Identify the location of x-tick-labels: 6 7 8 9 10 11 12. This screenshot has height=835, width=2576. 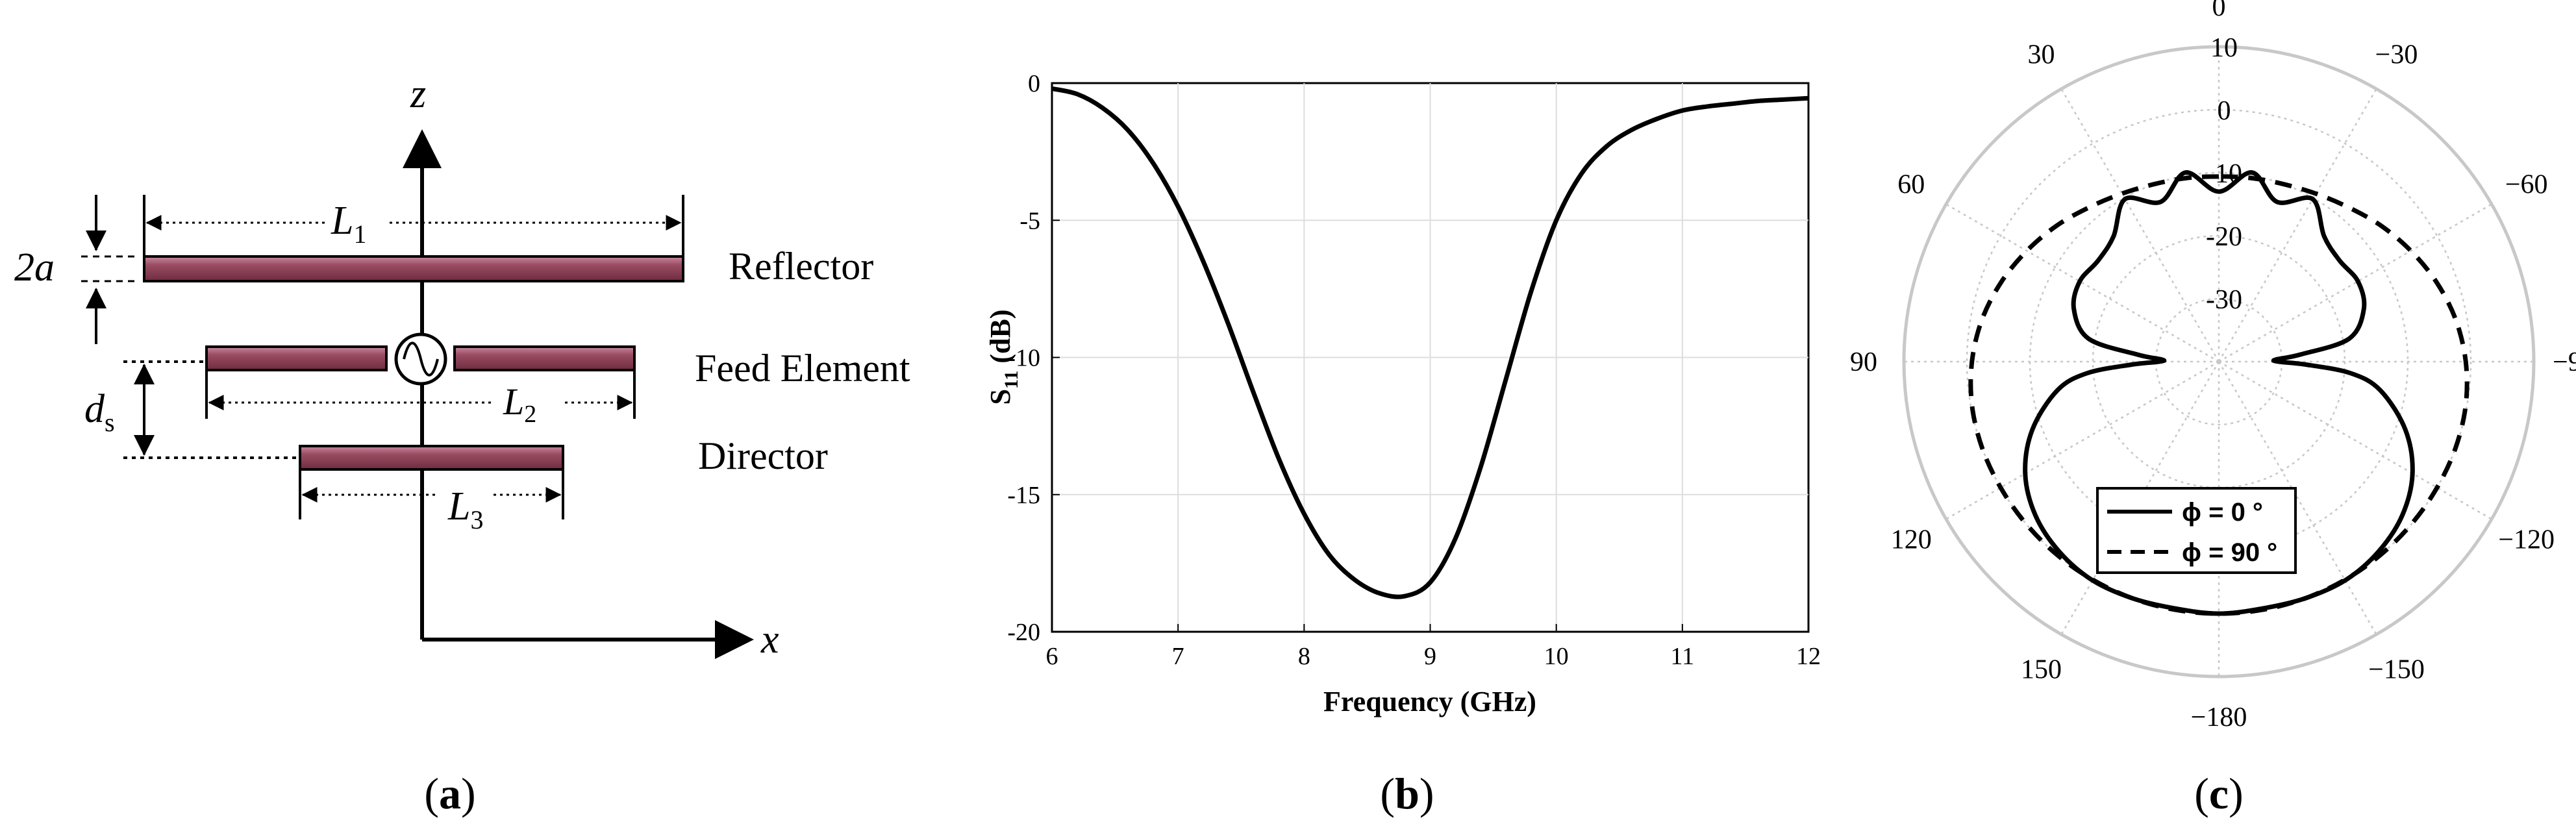
(1433, 656).